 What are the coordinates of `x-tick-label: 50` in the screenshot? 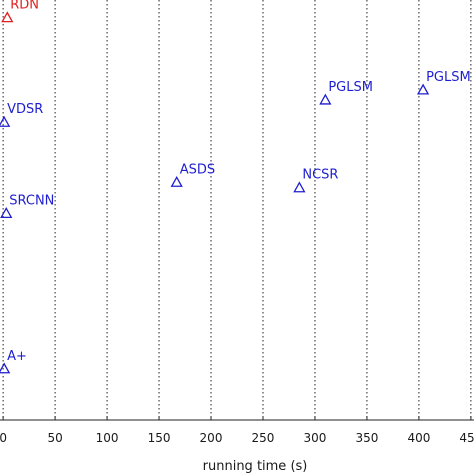 It's located at (54, 438).